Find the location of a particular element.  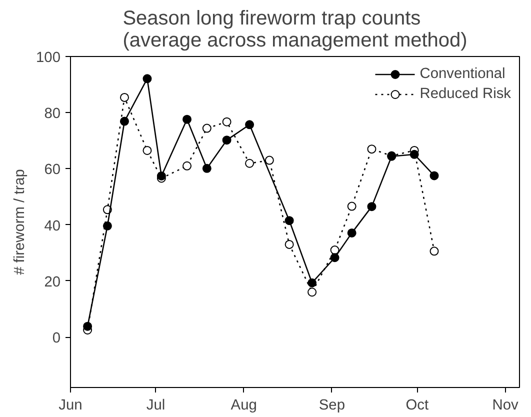

legend-label: Reduced Risk is located at coordinates (465, 94).